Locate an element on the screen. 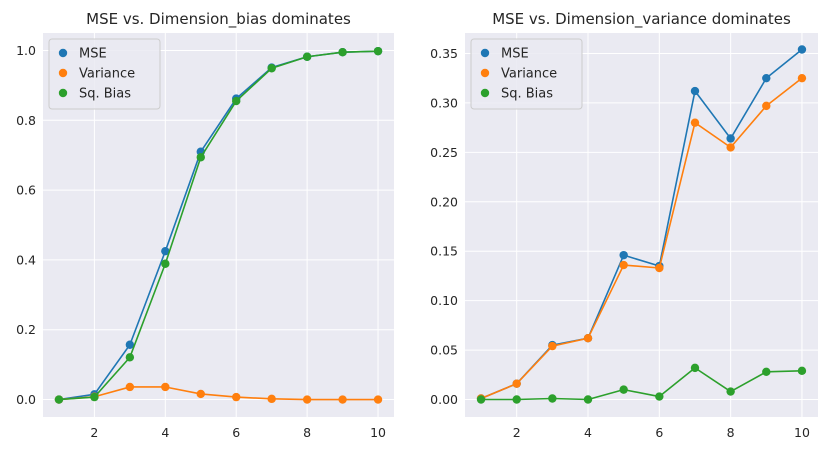 This screenshot has height=451, width=826. y-tick-label: 0.00 is located at coordinates (444, 399).